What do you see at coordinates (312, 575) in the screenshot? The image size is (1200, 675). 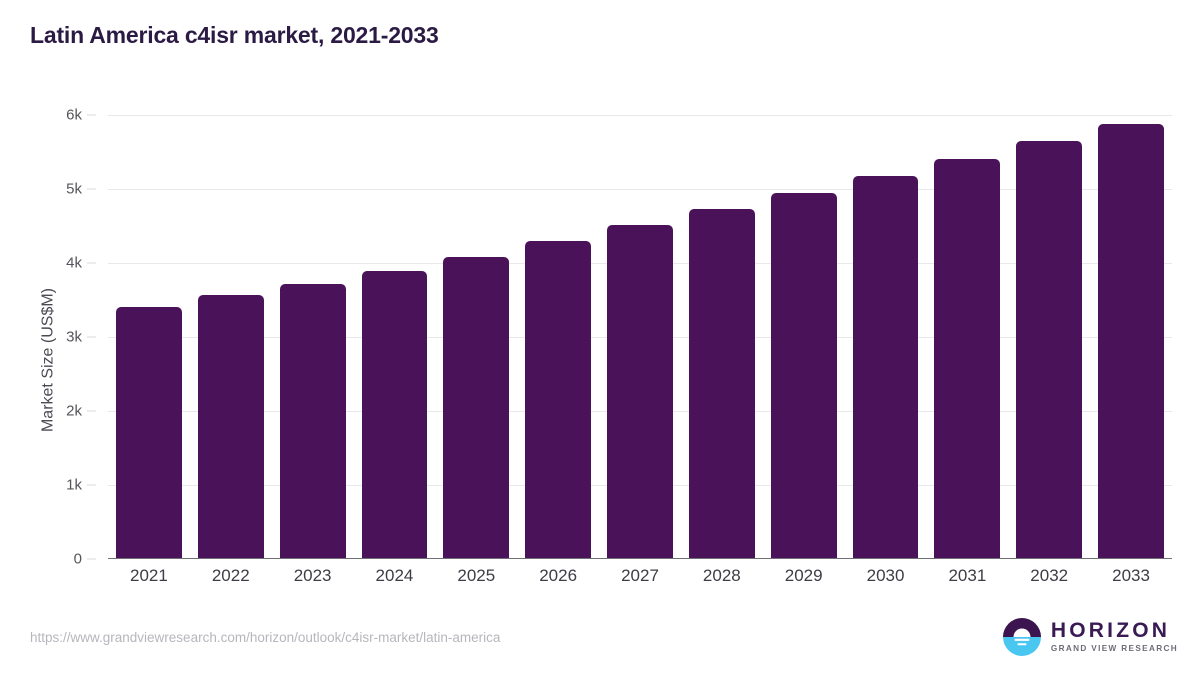 I see `x-tick-label-2023: 2023` at bounding box center [312, 575].